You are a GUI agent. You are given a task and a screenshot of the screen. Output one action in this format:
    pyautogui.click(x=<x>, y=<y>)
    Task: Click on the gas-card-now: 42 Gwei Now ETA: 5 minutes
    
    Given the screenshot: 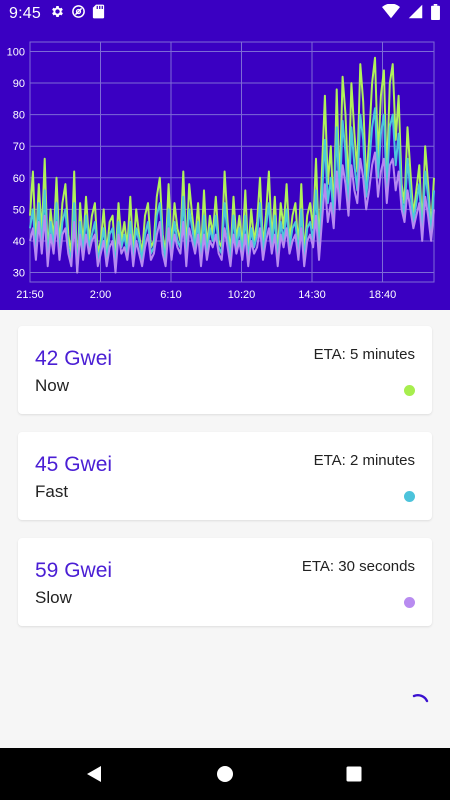 What is the action you would take?
    pyautogui.click(x=225, y=370)
    